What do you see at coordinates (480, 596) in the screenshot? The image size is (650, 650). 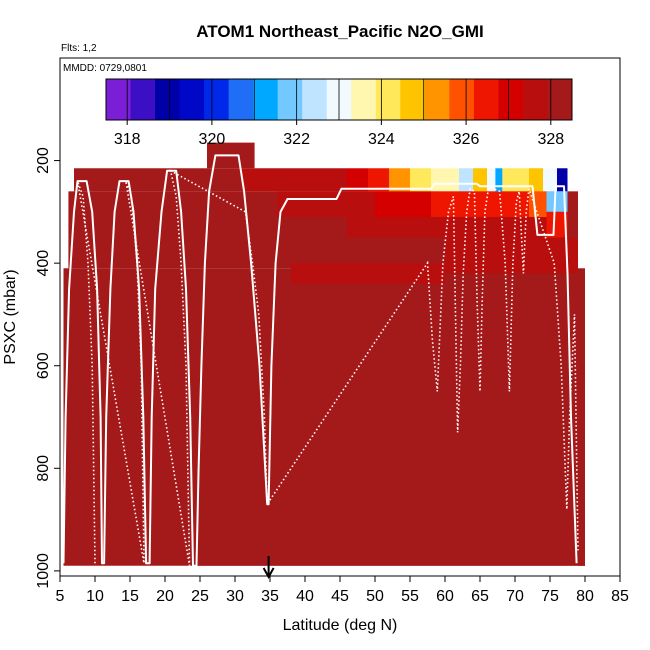 I see `x-tick-label: 65` at bounding box center [480, 596].